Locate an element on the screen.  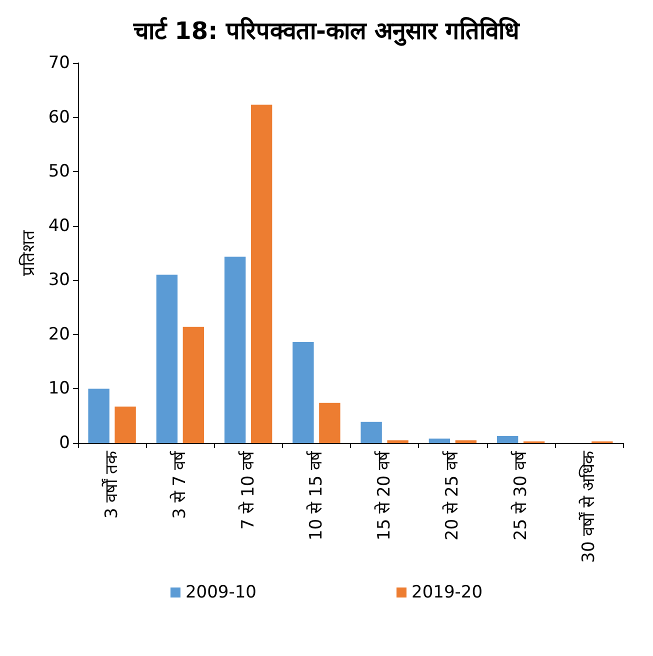
x-tick-label: 10 से 15 वर्ष is located at coordinates (315, 495).